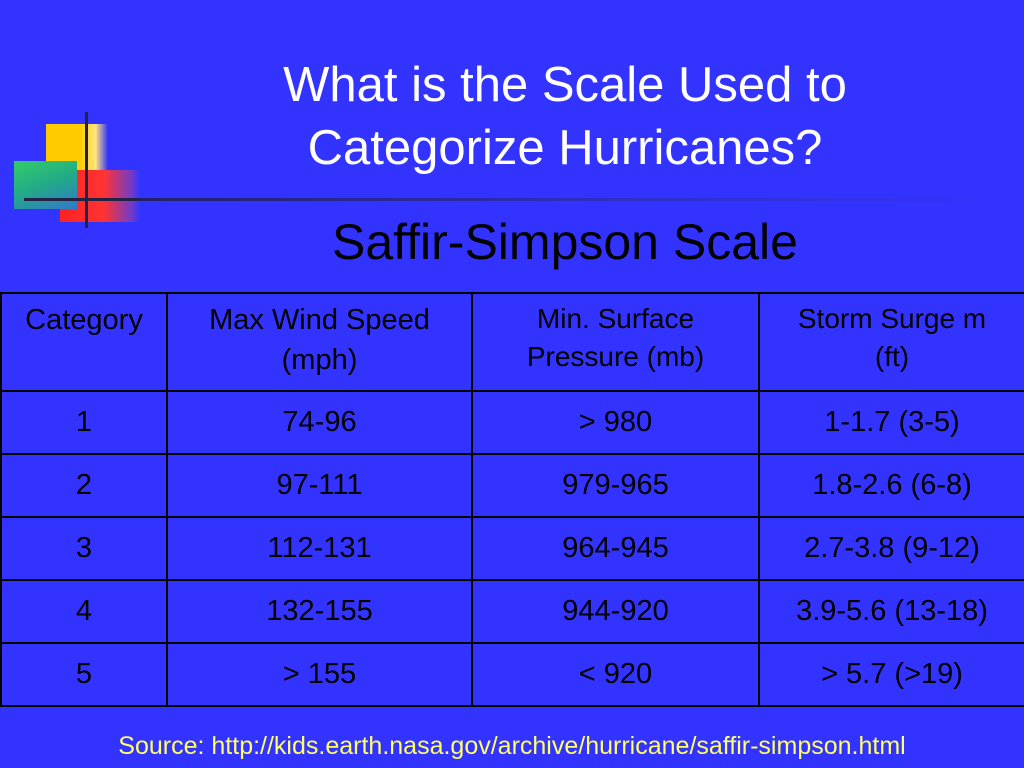 The image size is (1024, 768). Describe the element at coordinates (615, 485) in the screenshot. I see `cell-min-surface-pressure: 979-965` at that location.